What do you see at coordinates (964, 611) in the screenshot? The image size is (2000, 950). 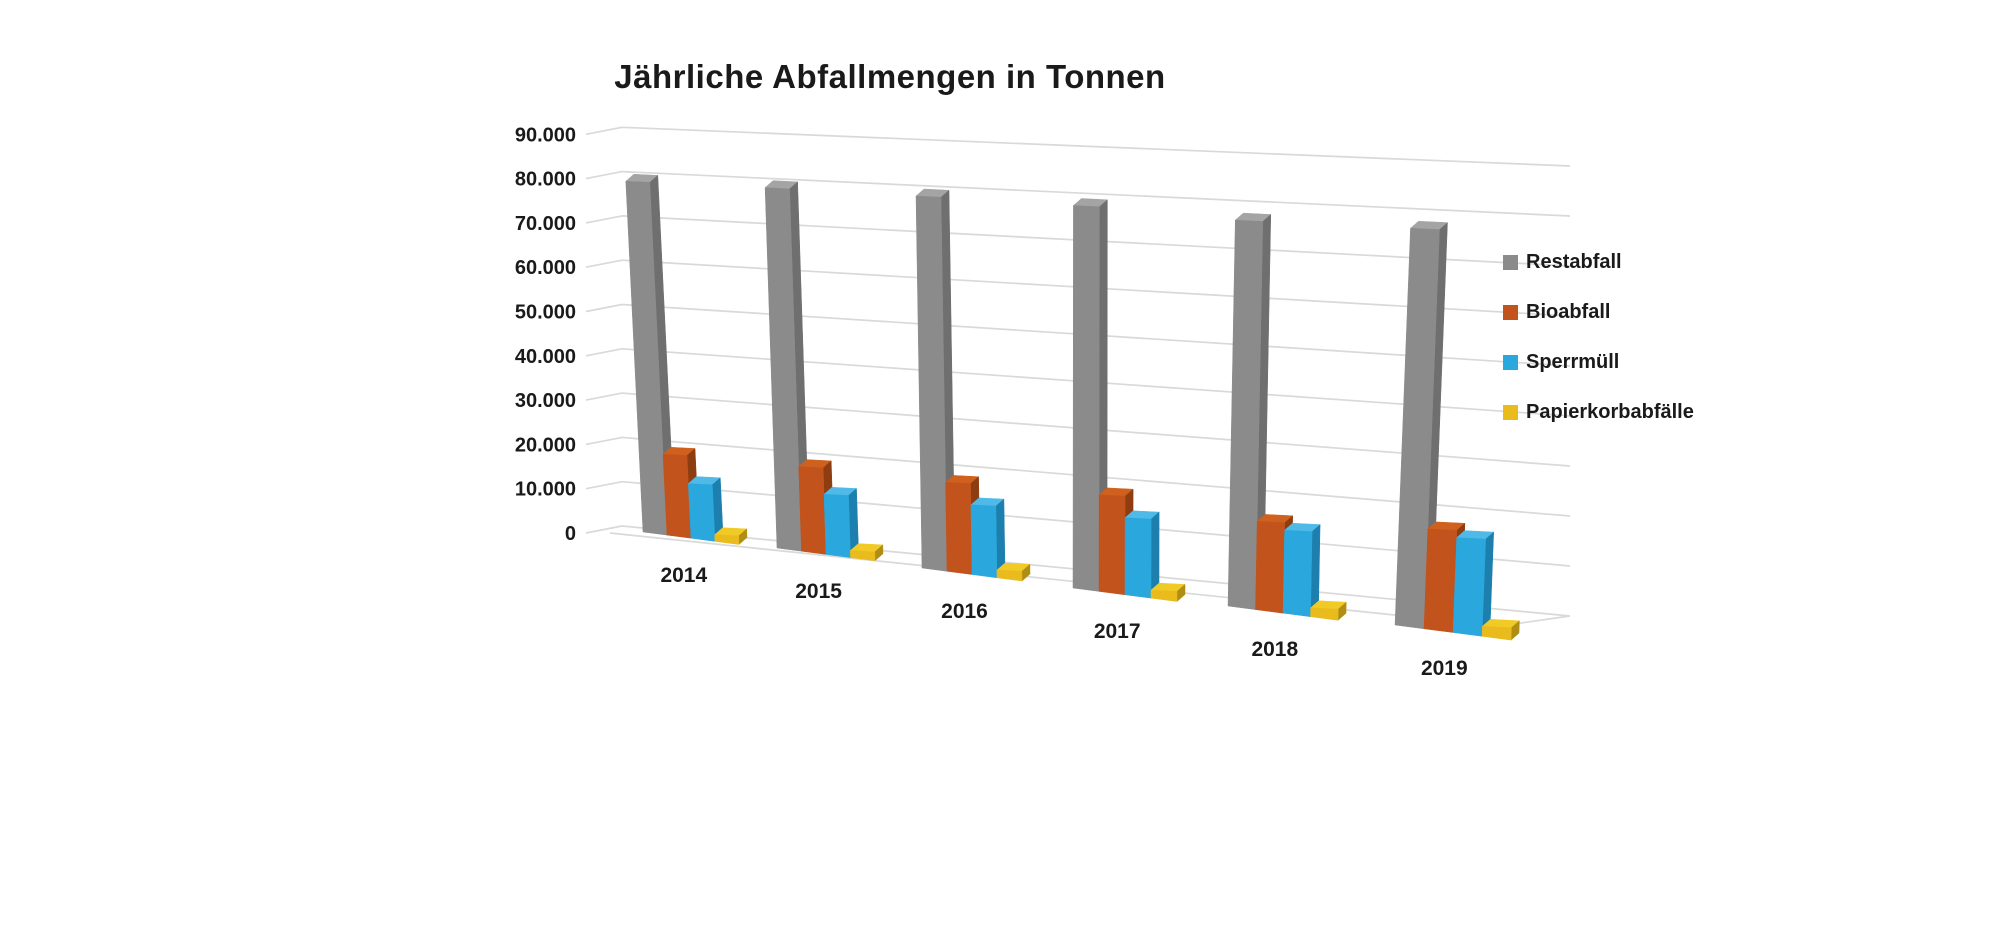 I see `x-axis-label: 2016` at bounding box center [964, 611].